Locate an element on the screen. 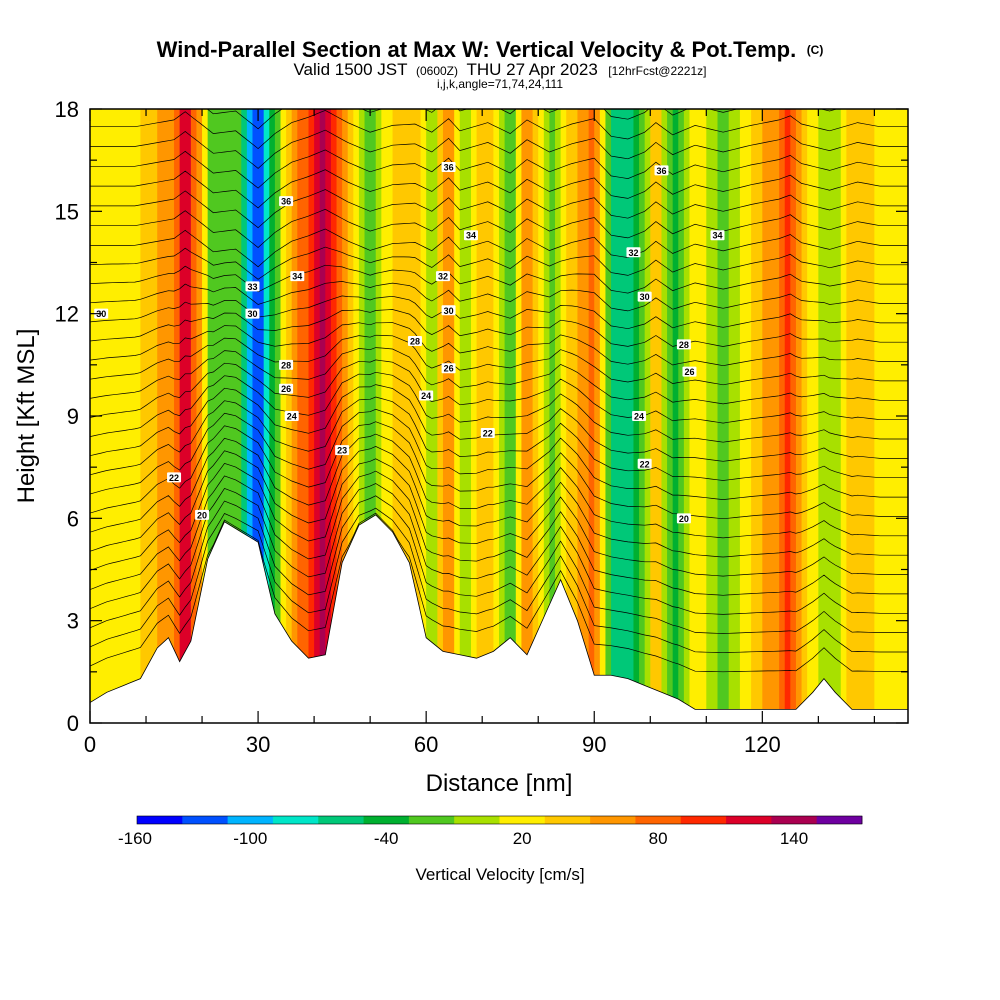 The image size is (1000, 1000). colorbar: -160 -100 -40 20 80 140 is located at coordinates (490, 831).